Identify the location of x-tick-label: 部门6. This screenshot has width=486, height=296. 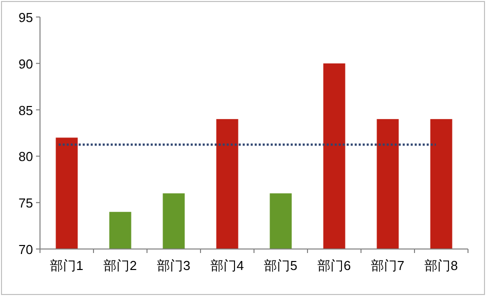
(334, 265).